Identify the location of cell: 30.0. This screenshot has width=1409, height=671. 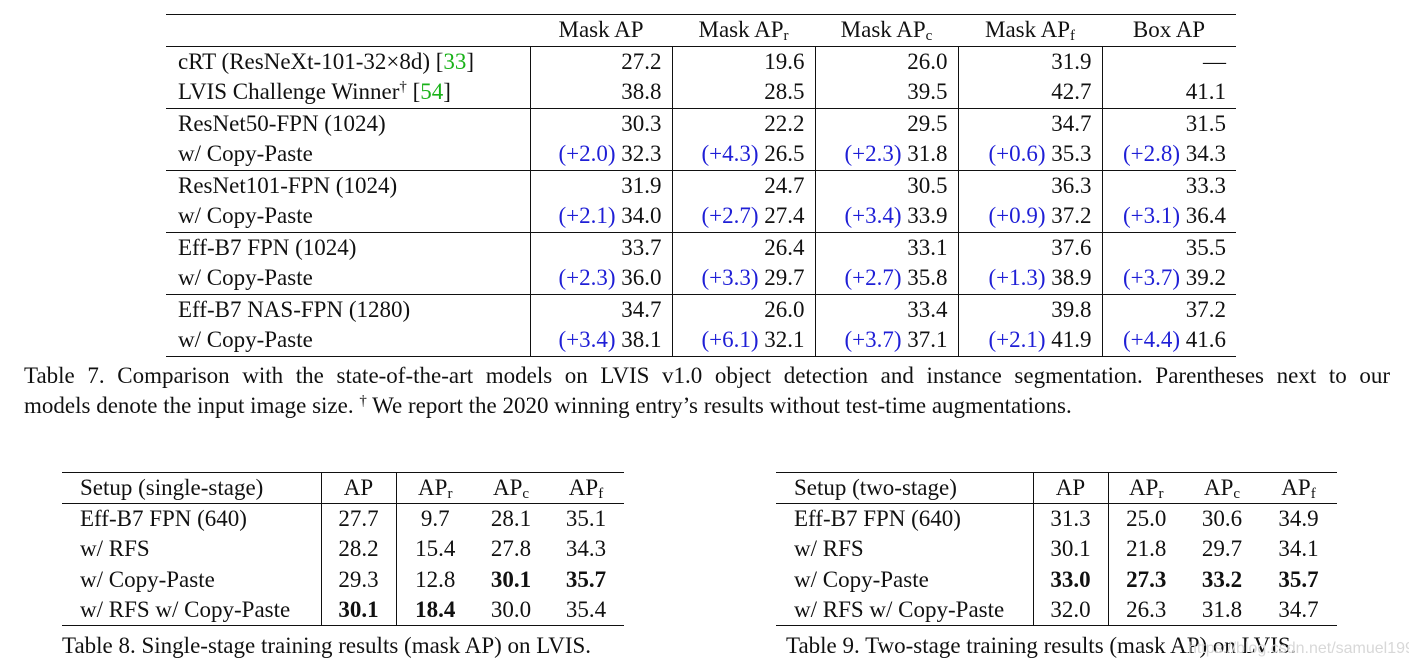
(511, 609).